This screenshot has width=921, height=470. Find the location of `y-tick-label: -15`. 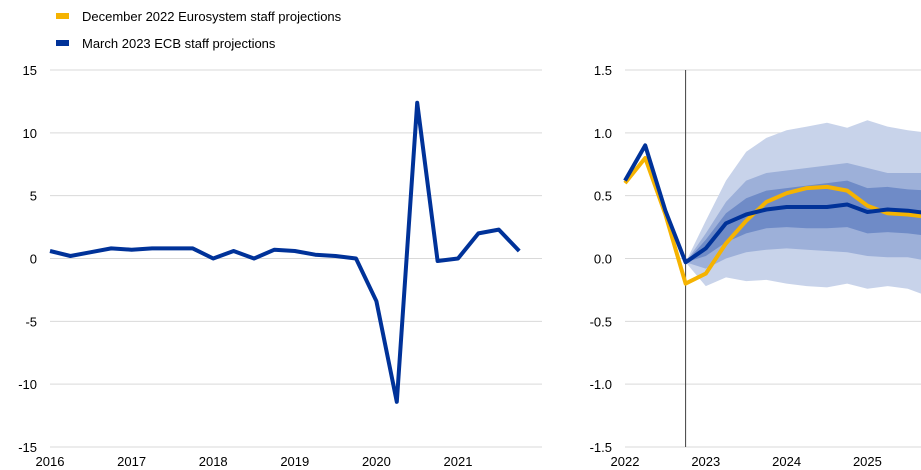

y-tick-label: -15 is located at coordinates (27, 447).